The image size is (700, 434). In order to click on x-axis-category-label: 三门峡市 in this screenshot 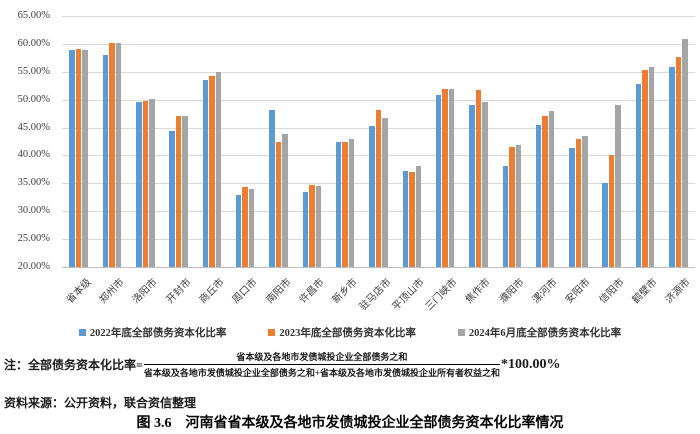, I will do `click(441, 294)`.